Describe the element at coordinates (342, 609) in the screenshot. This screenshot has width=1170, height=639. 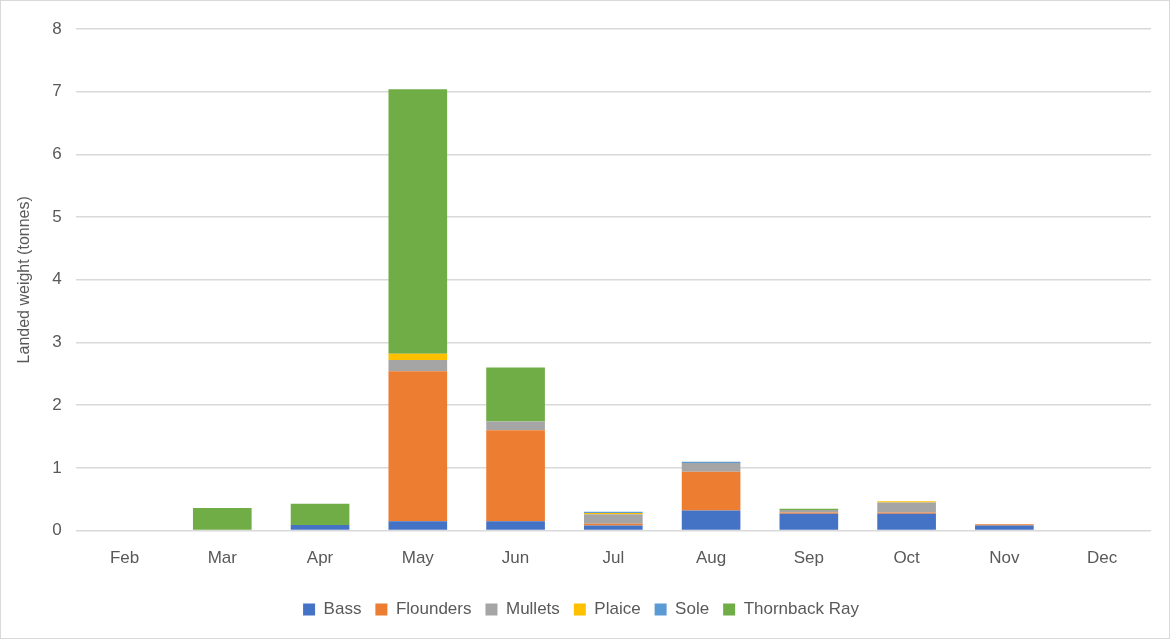
I see `legend-label: Bass` at that location.